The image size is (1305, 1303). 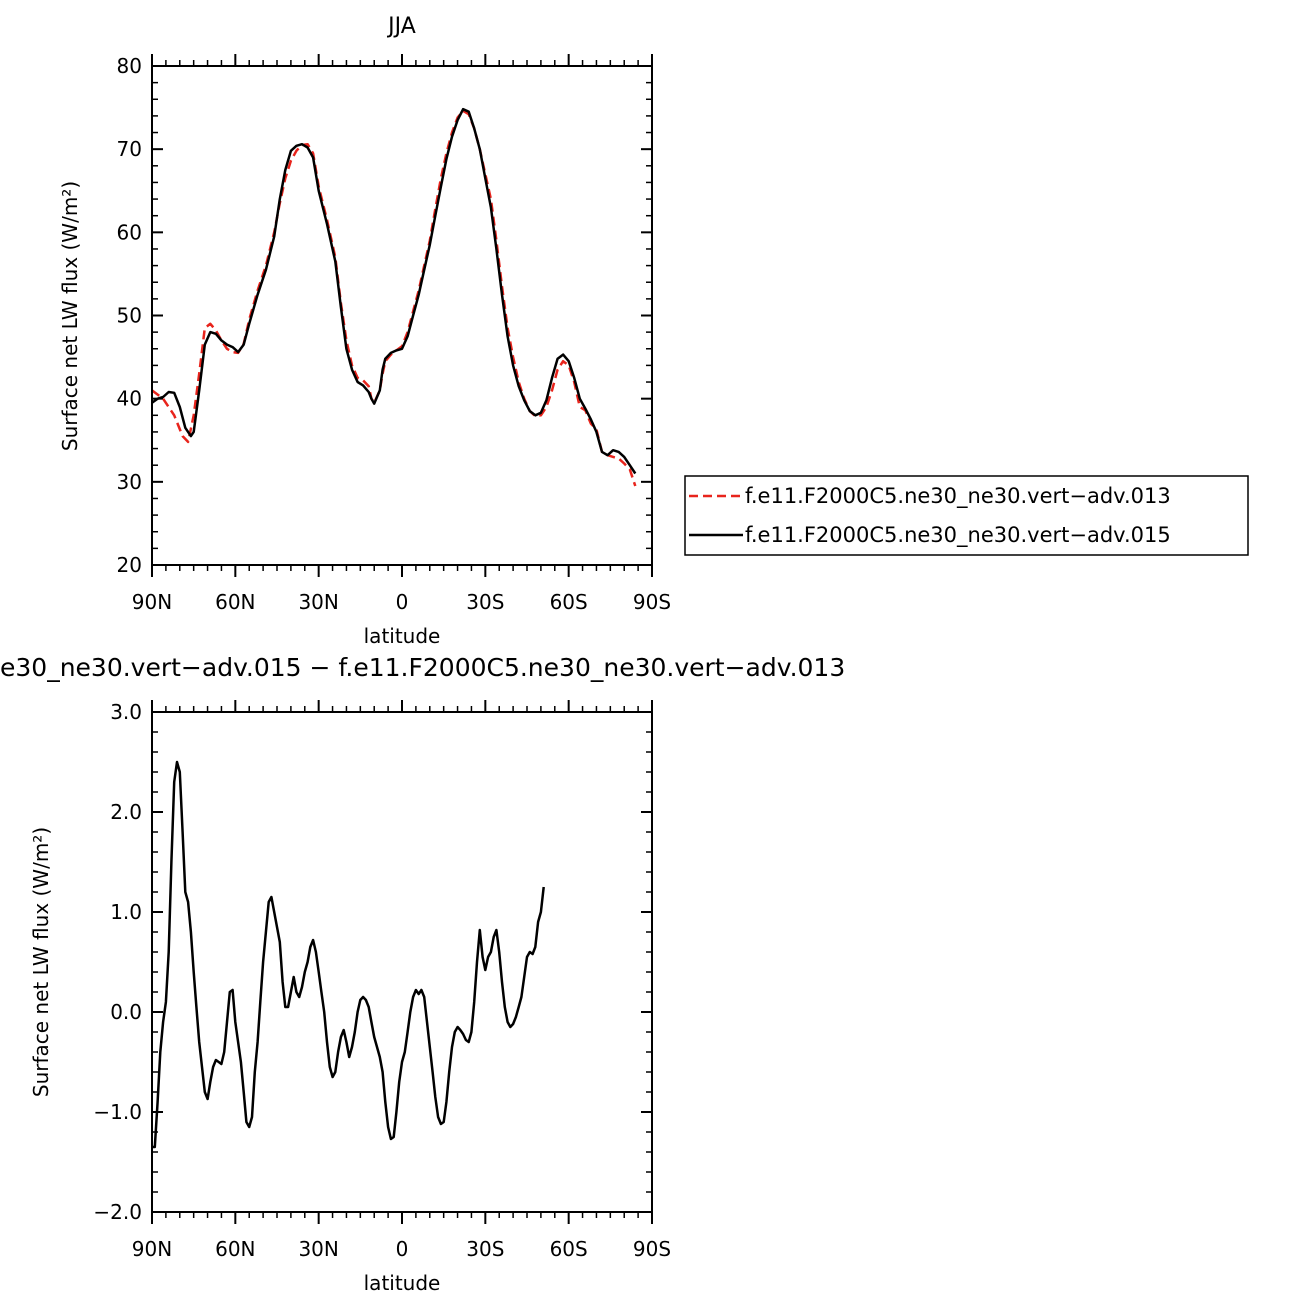 I want to click on top-x-tick-labels: 90N 60N 30N 0 30S 60S 90S, so click(x=401, y=602).